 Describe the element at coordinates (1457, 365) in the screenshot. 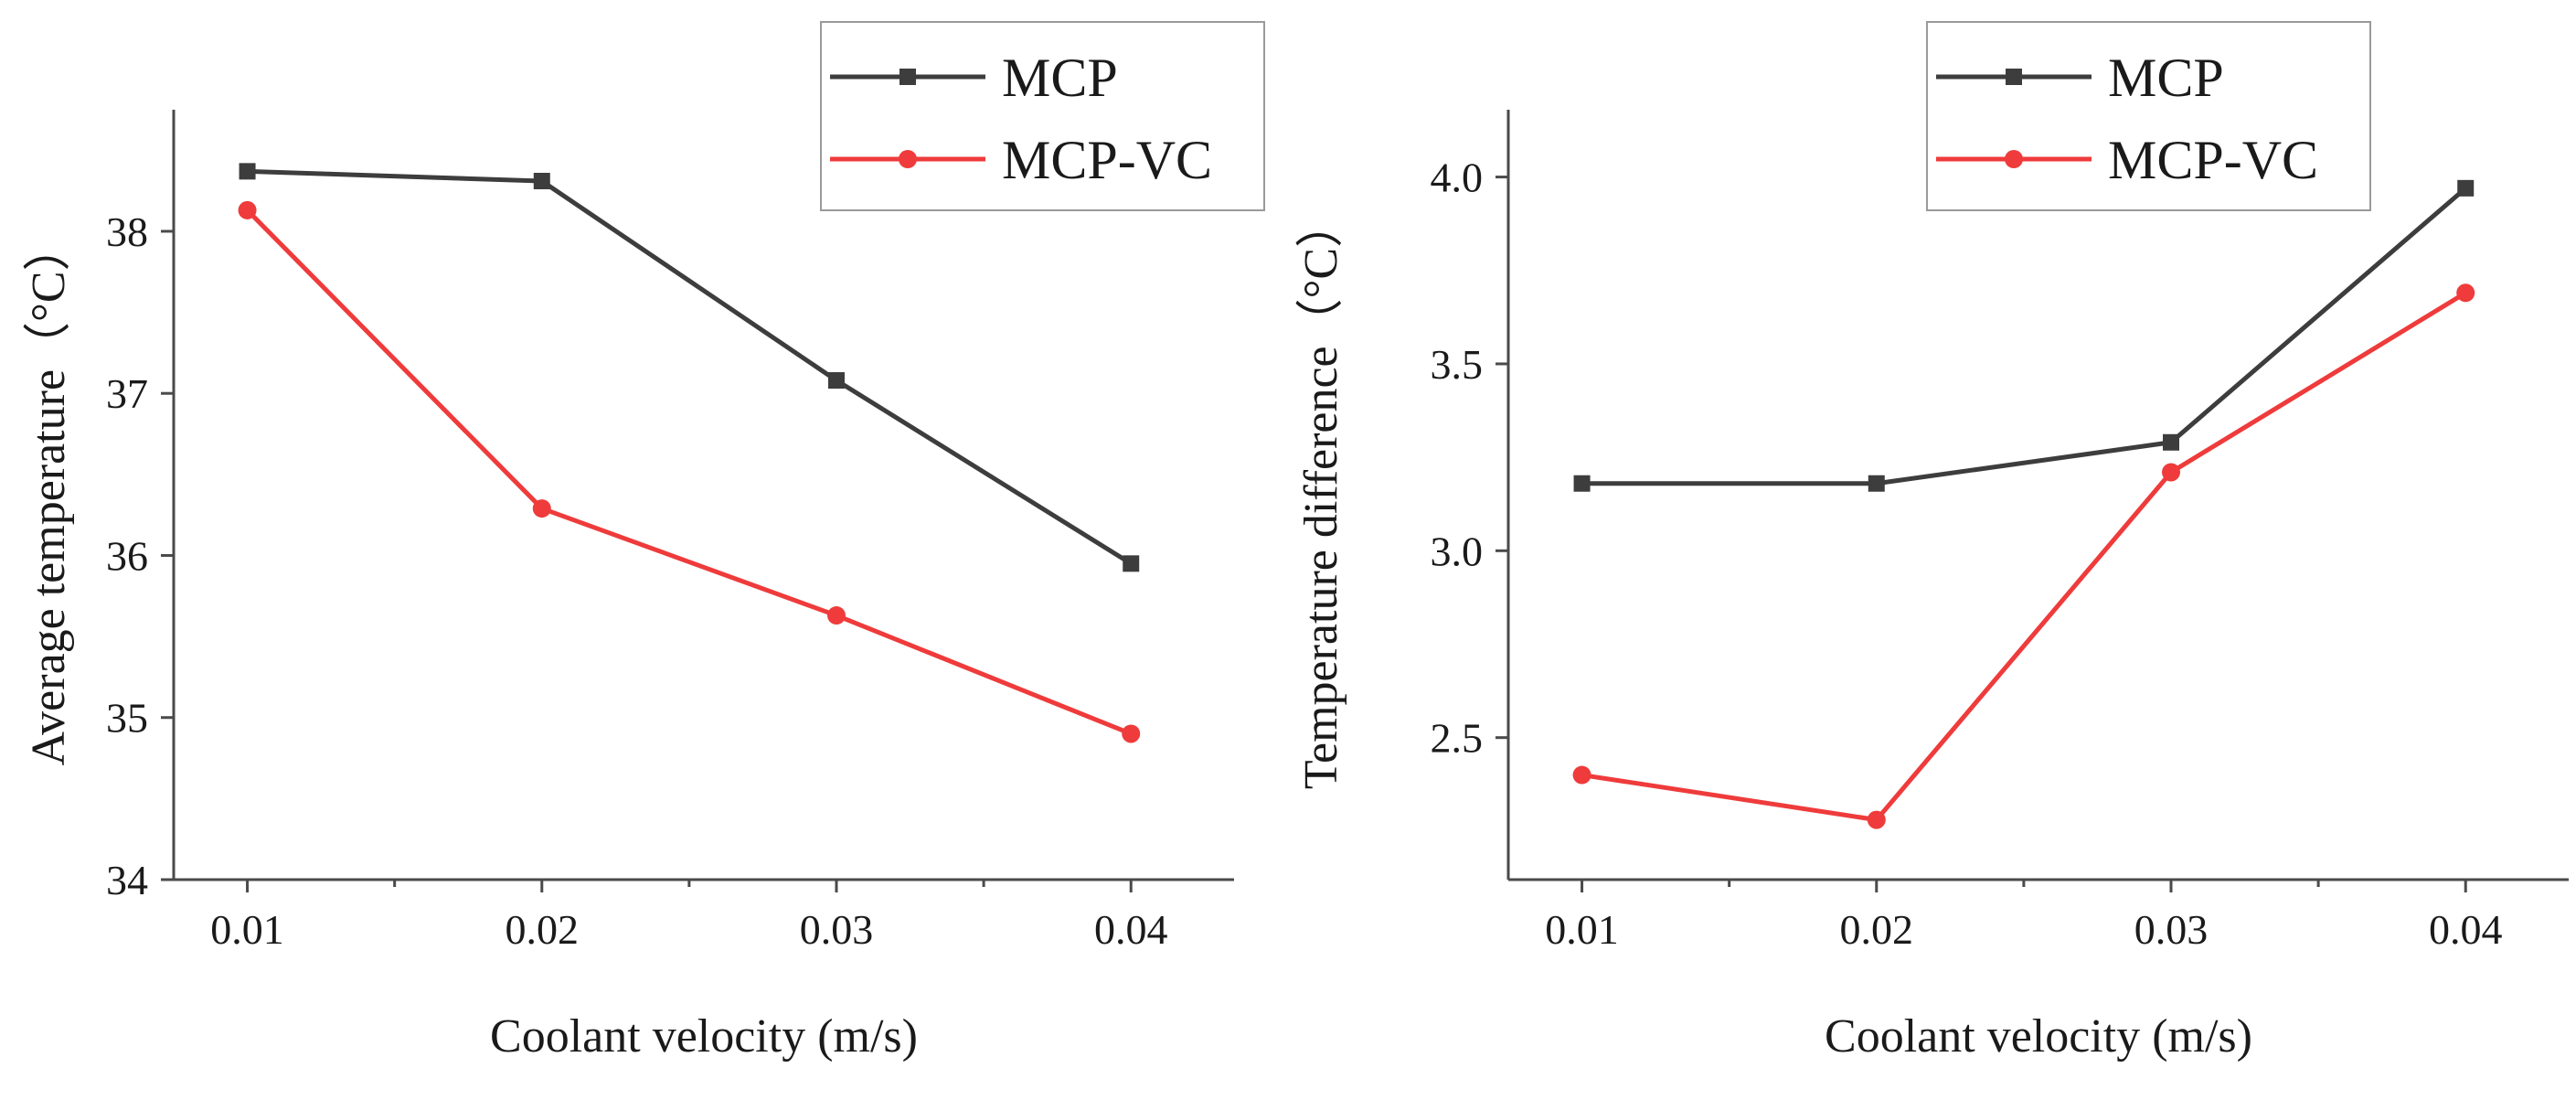

I see `y-tick-label: 3.5` at that location.